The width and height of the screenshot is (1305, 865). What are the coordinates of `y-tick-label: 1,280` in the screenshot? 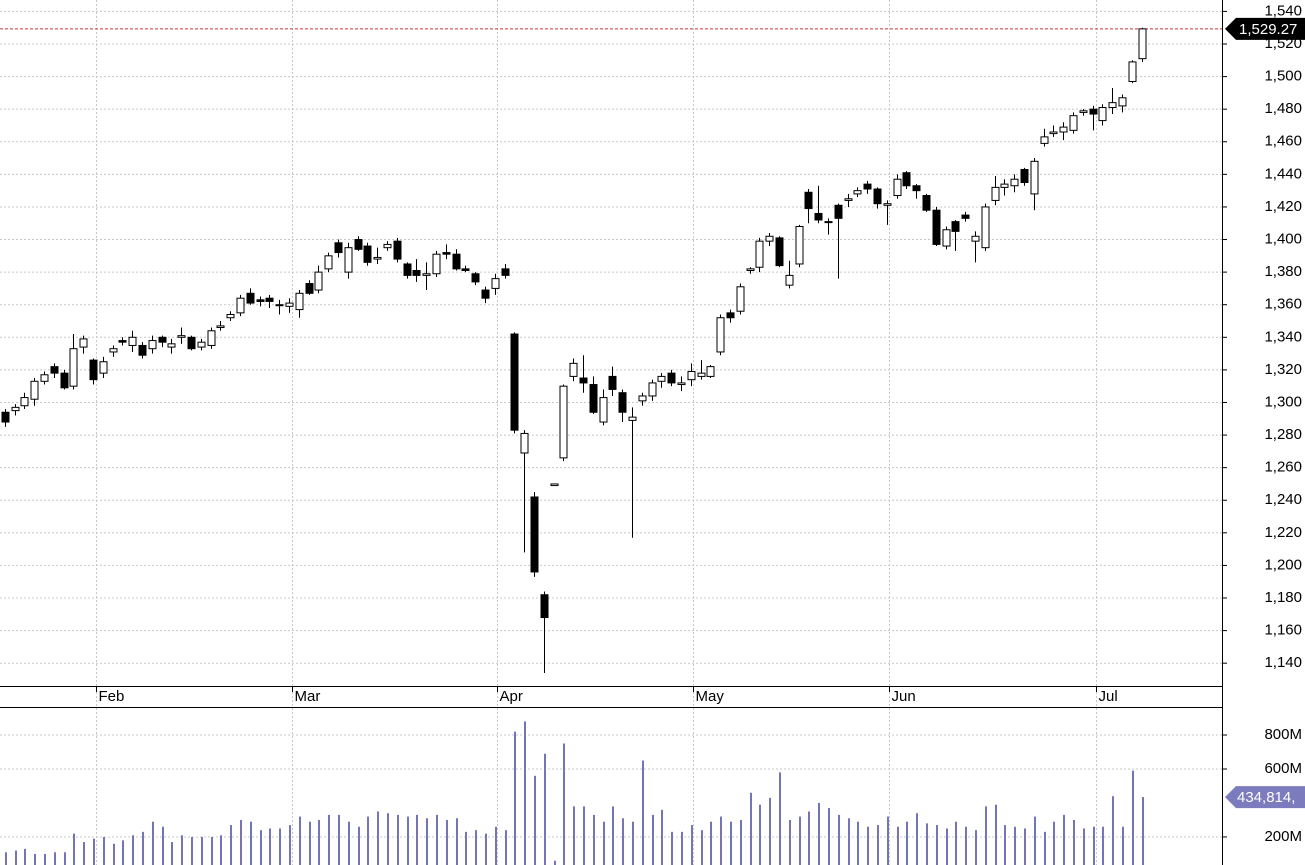 It's located at (1283, 434).